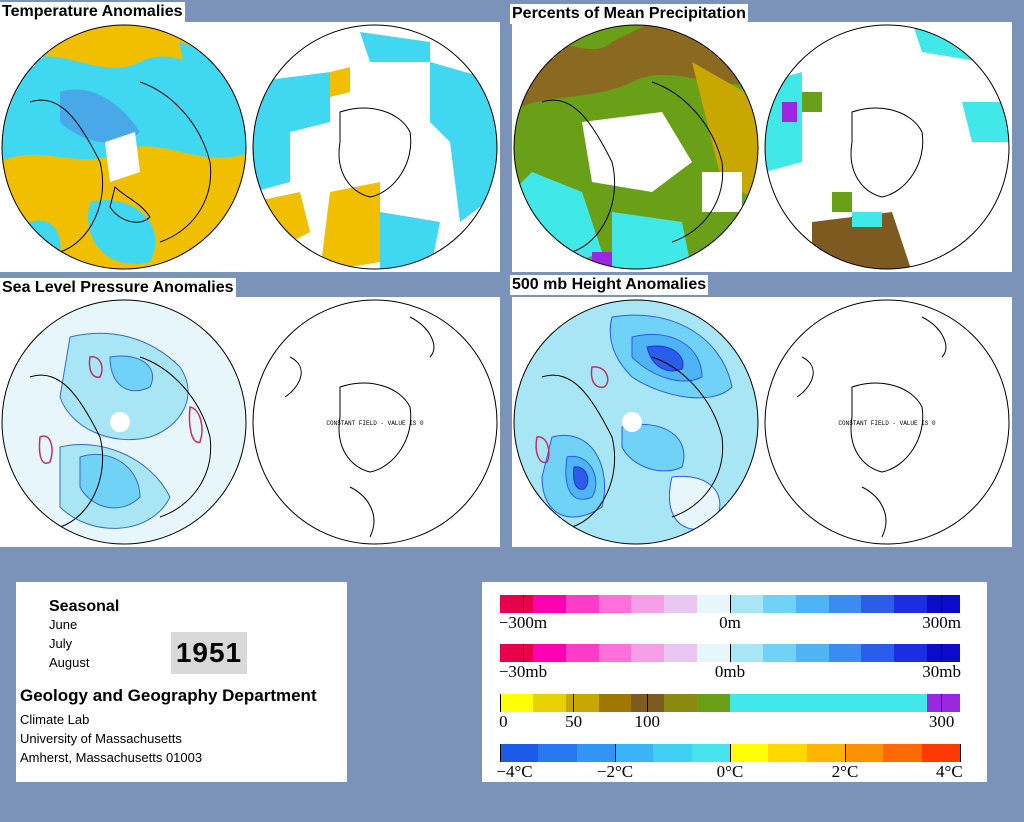  What do you see at coordinates (375, 147) in the screenshot?
I see `temperature-south-hemisphere` at bounding box center [375, 147].